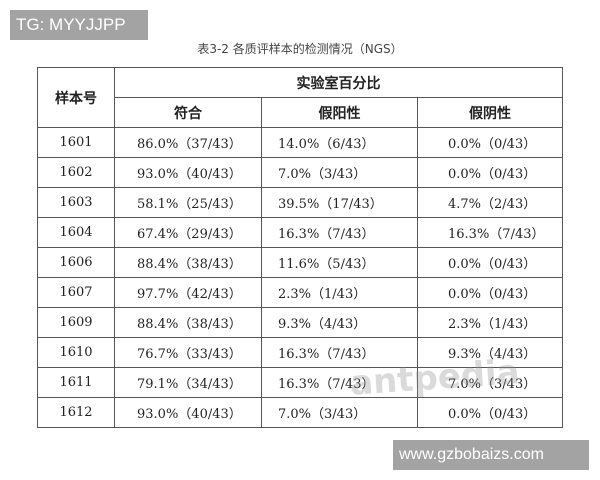 The image size is (600, 480). What do you see at coordinates (339, 322) in the screenshot?
I see `value-cell: 9.3%（4/43）` at bounding box center [339, 322].